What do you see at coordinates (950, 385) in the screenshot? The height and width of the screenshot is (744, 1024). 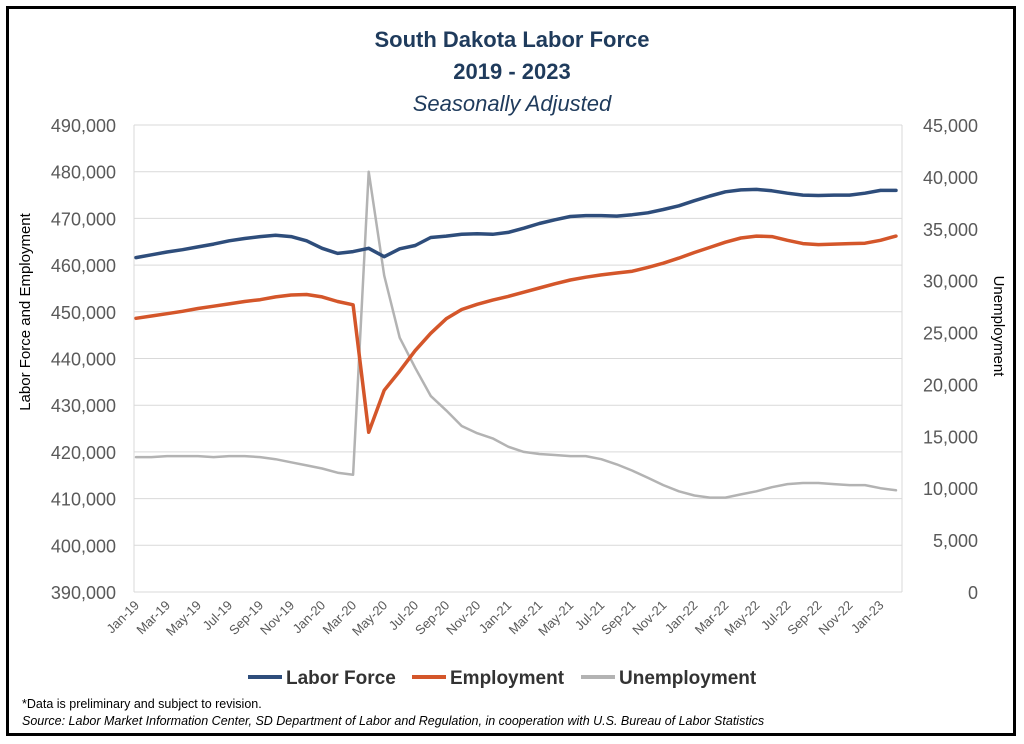 I see `y-right-tick-label: 20,000` at bounding box center [950, 385].